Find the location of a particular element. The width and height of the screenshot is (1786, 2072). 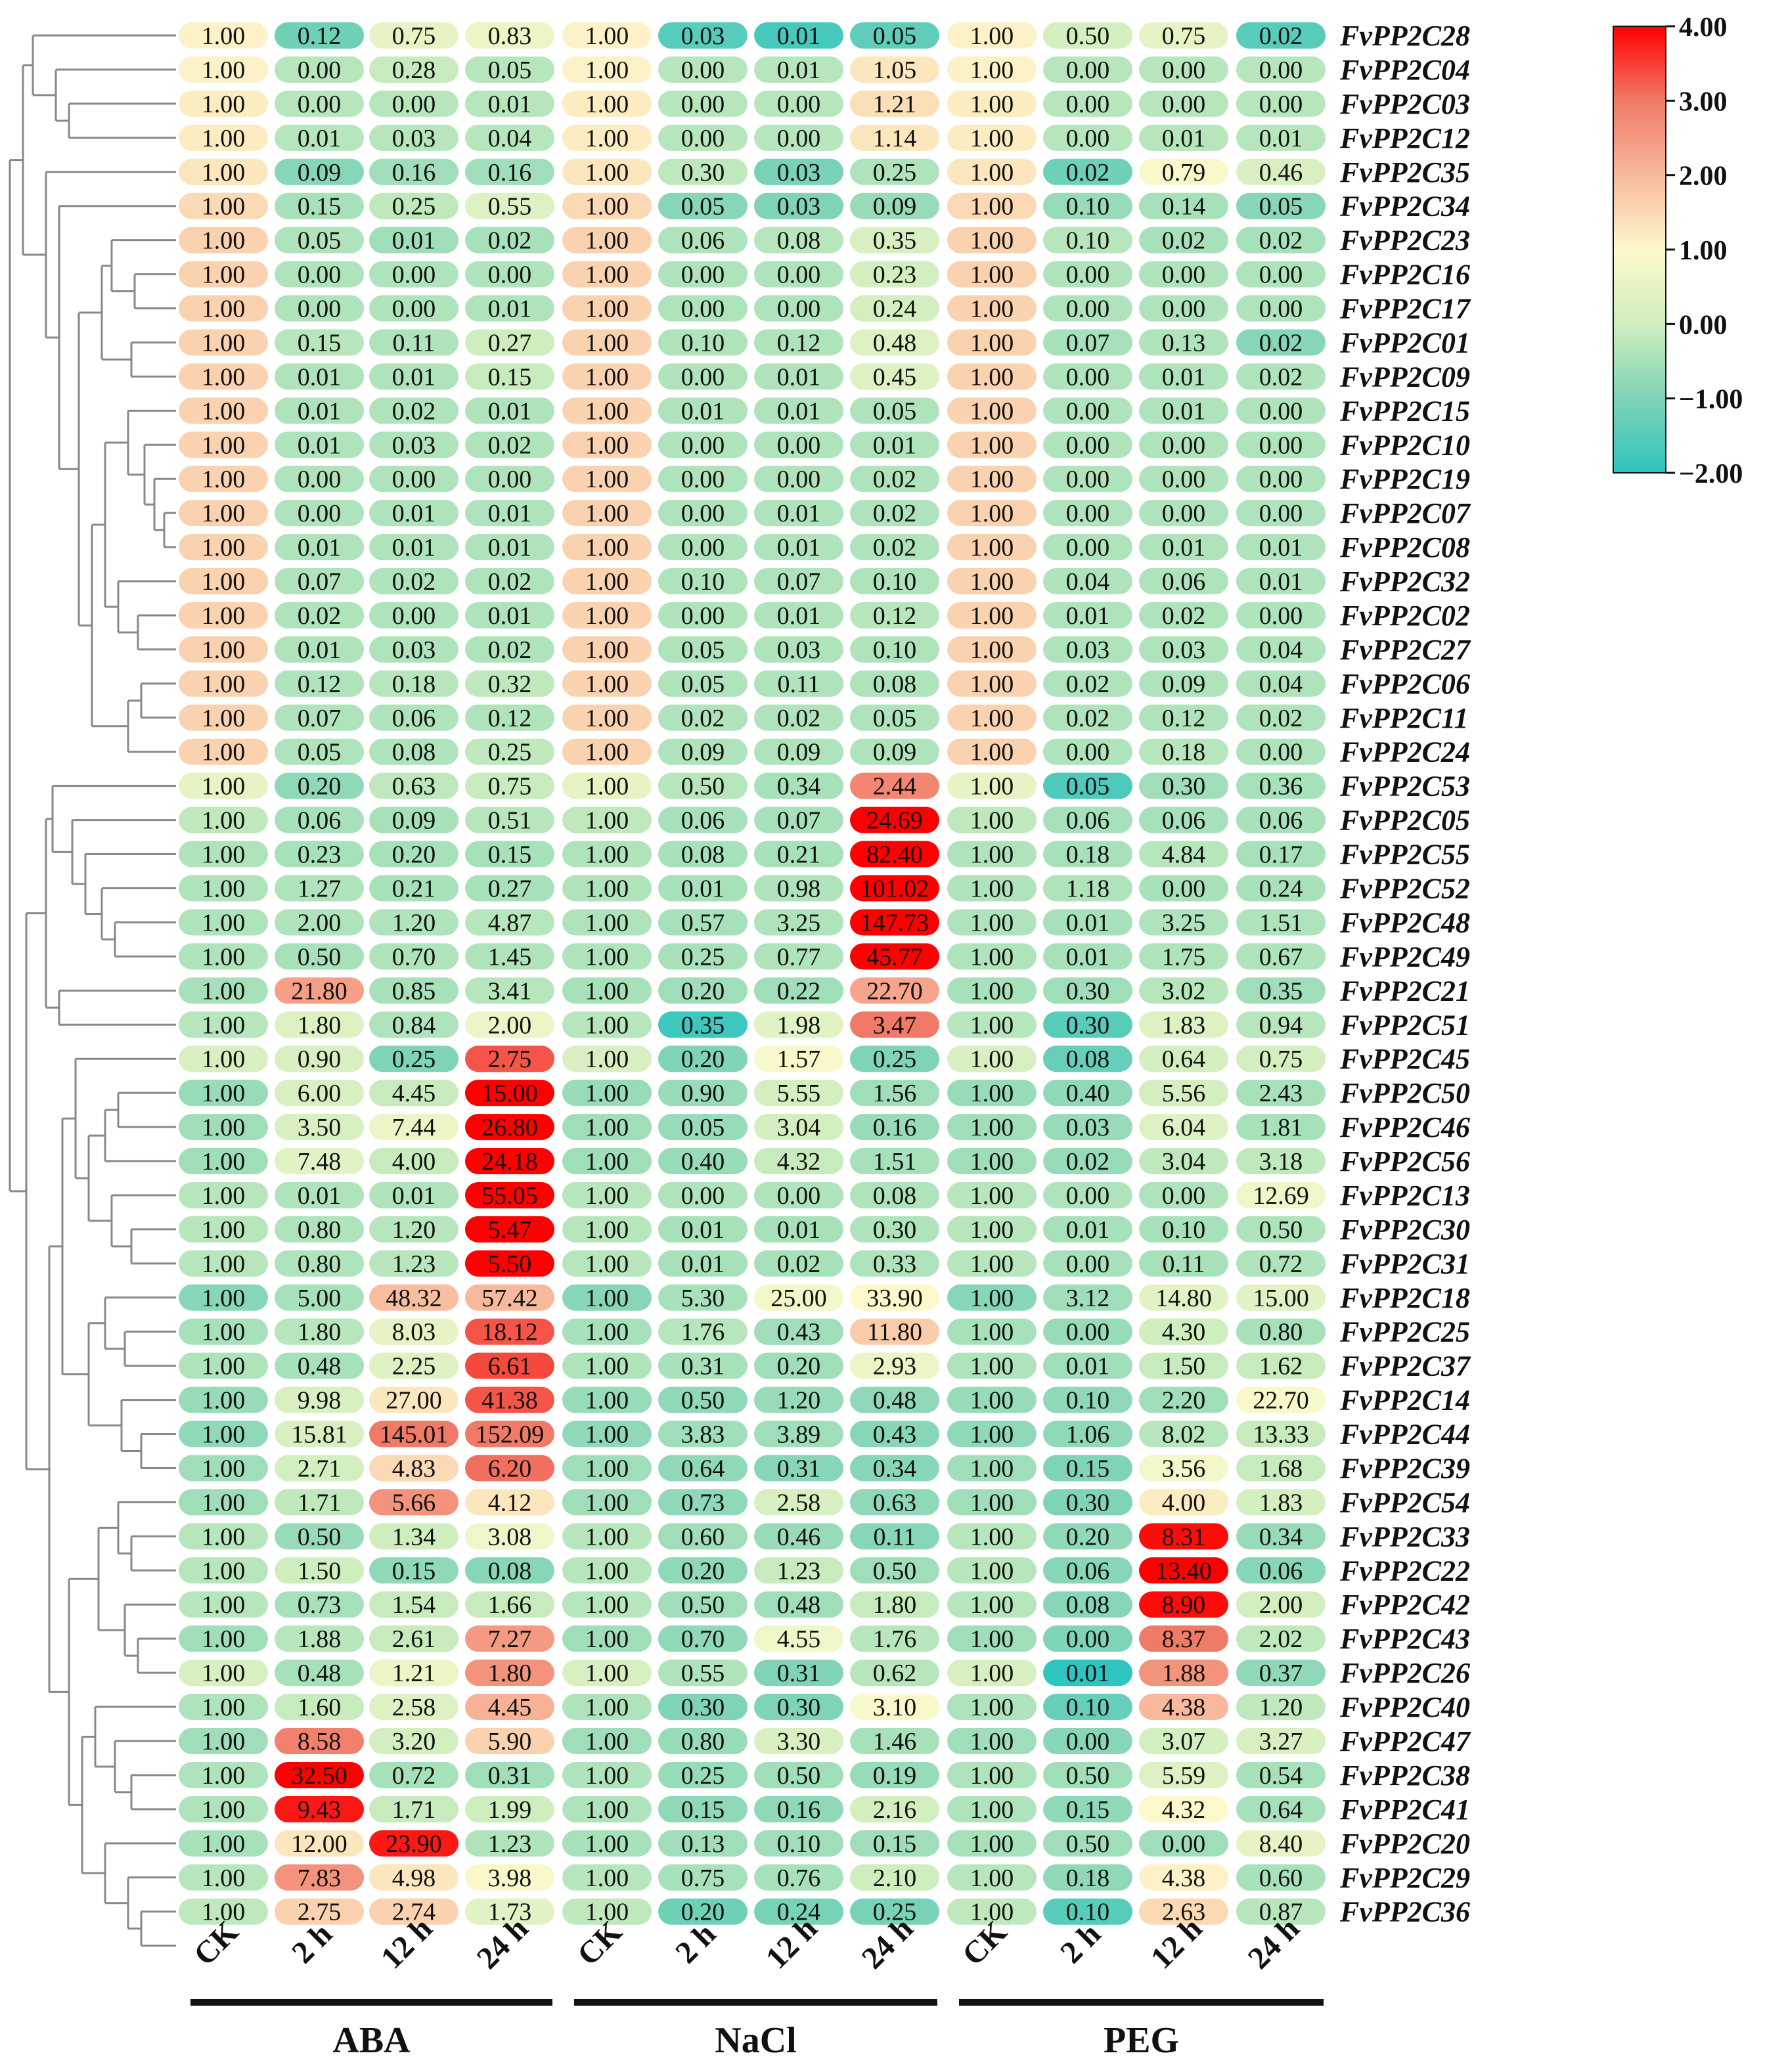

cell-value-label: 0.25 is located at coordinates (703, 957).